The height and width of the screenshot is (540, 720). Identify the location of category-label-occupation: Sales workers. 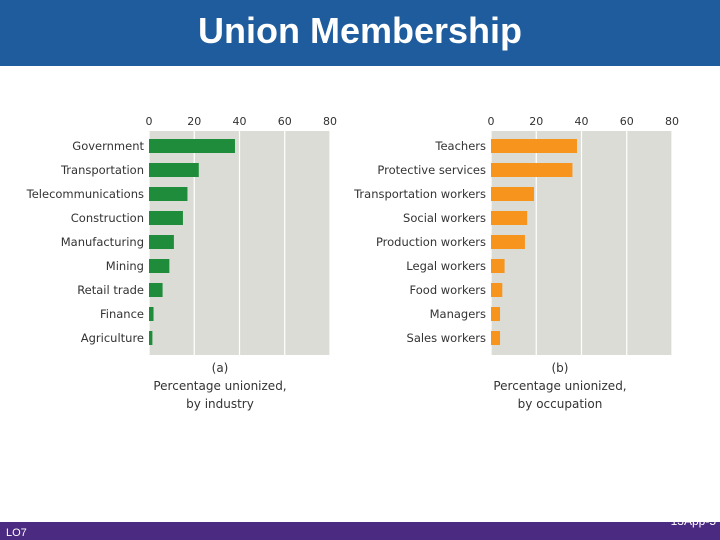
(446, 338).